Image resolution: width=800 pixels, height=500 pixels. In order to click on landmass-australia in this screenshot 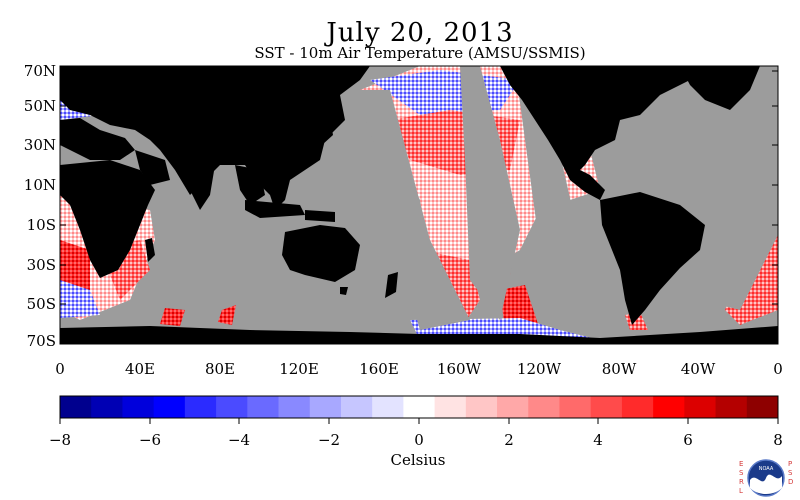, I will do `click(321, 253)`.